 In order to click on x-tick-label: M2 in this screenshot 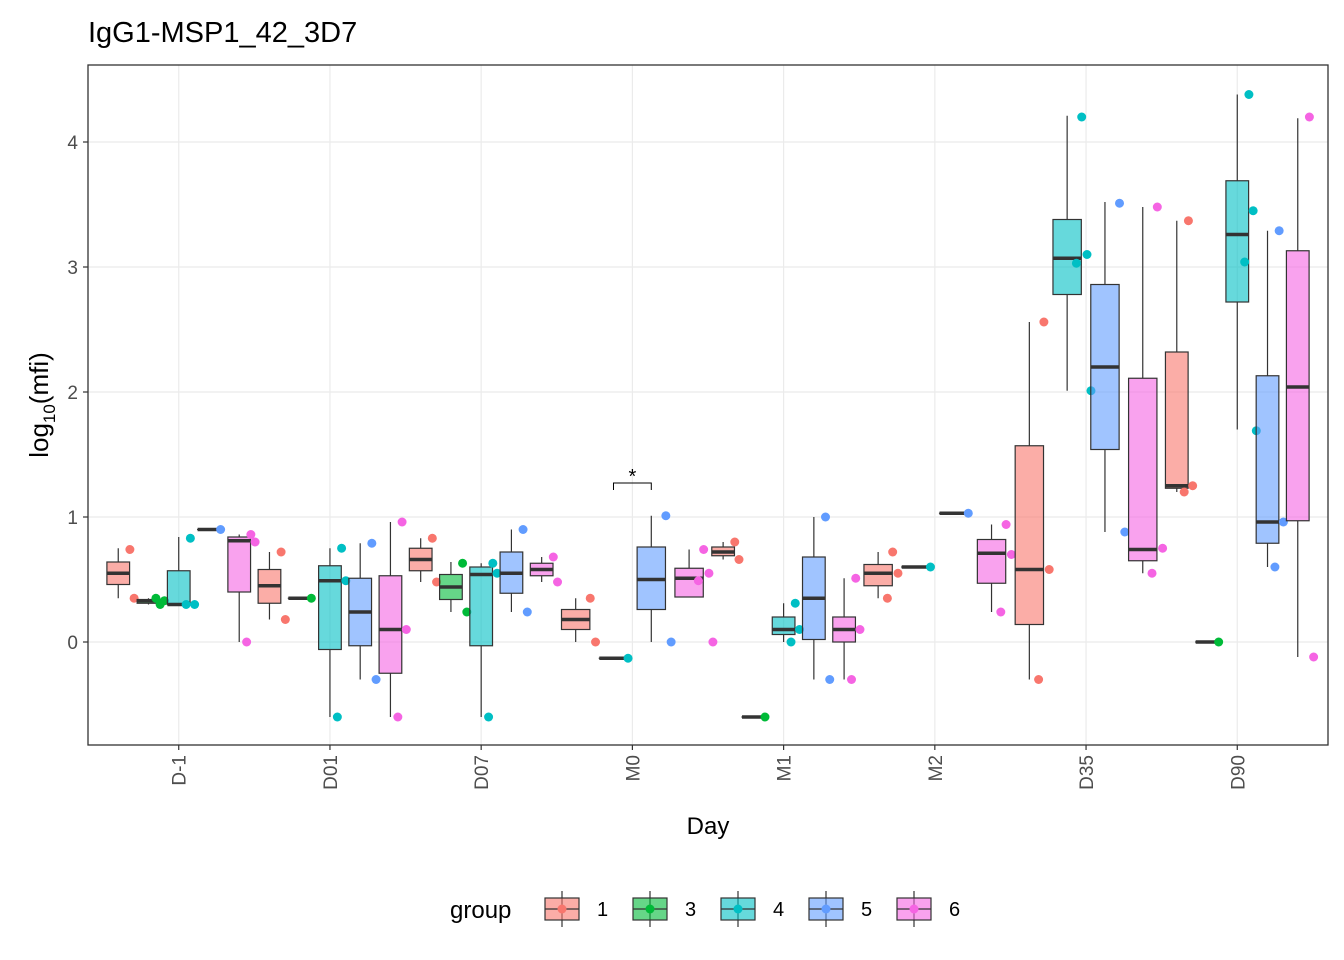, I will do `click(936, 768)`.